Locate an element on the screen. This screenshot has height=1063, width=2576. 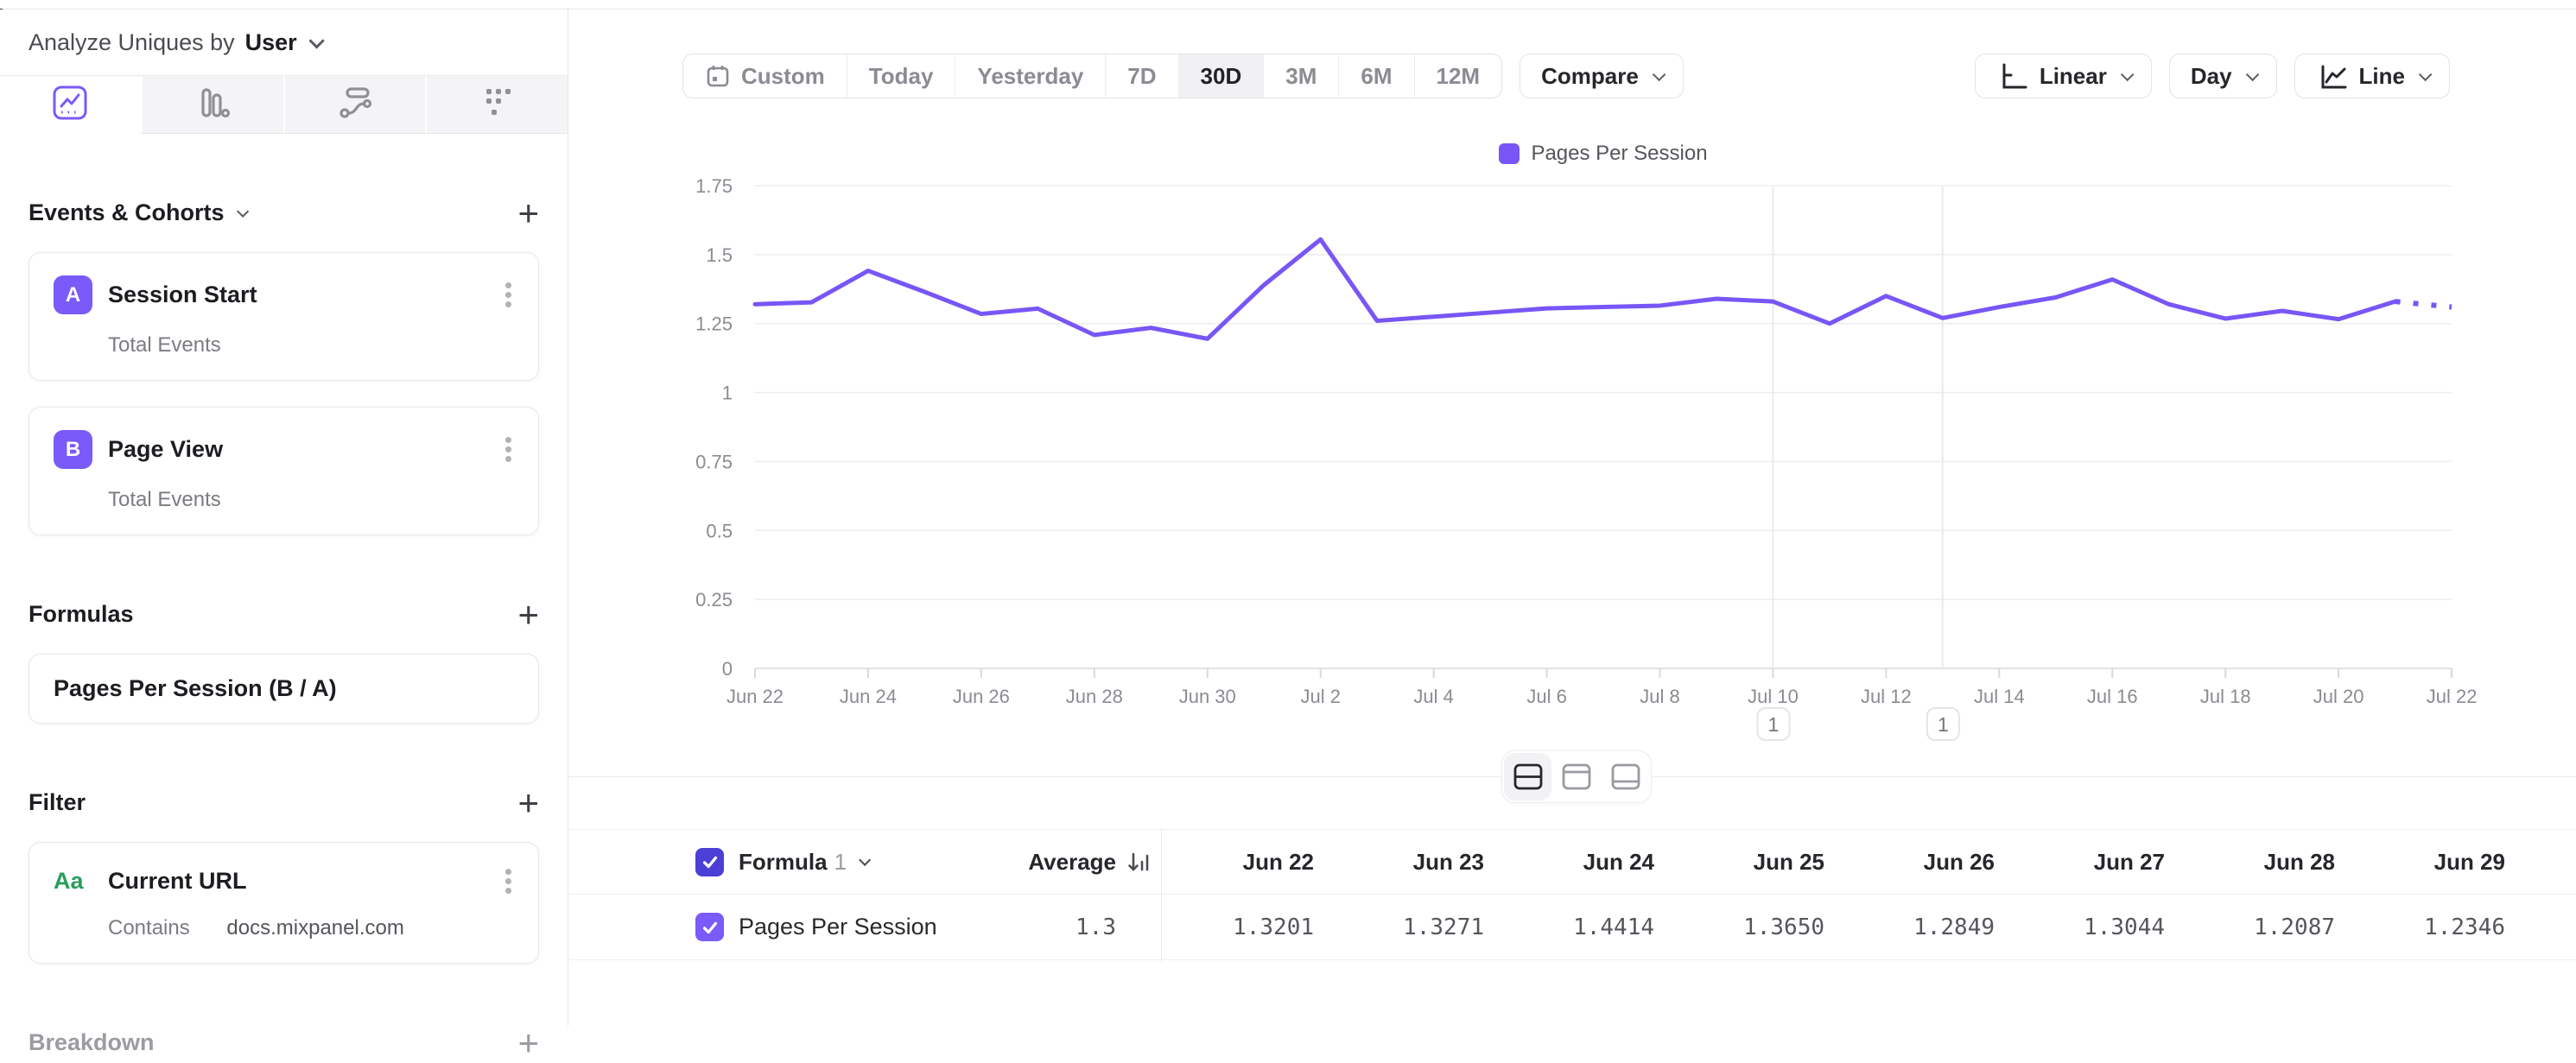
date-column-header: Jun 26 is located at coordinates (1927, 862).